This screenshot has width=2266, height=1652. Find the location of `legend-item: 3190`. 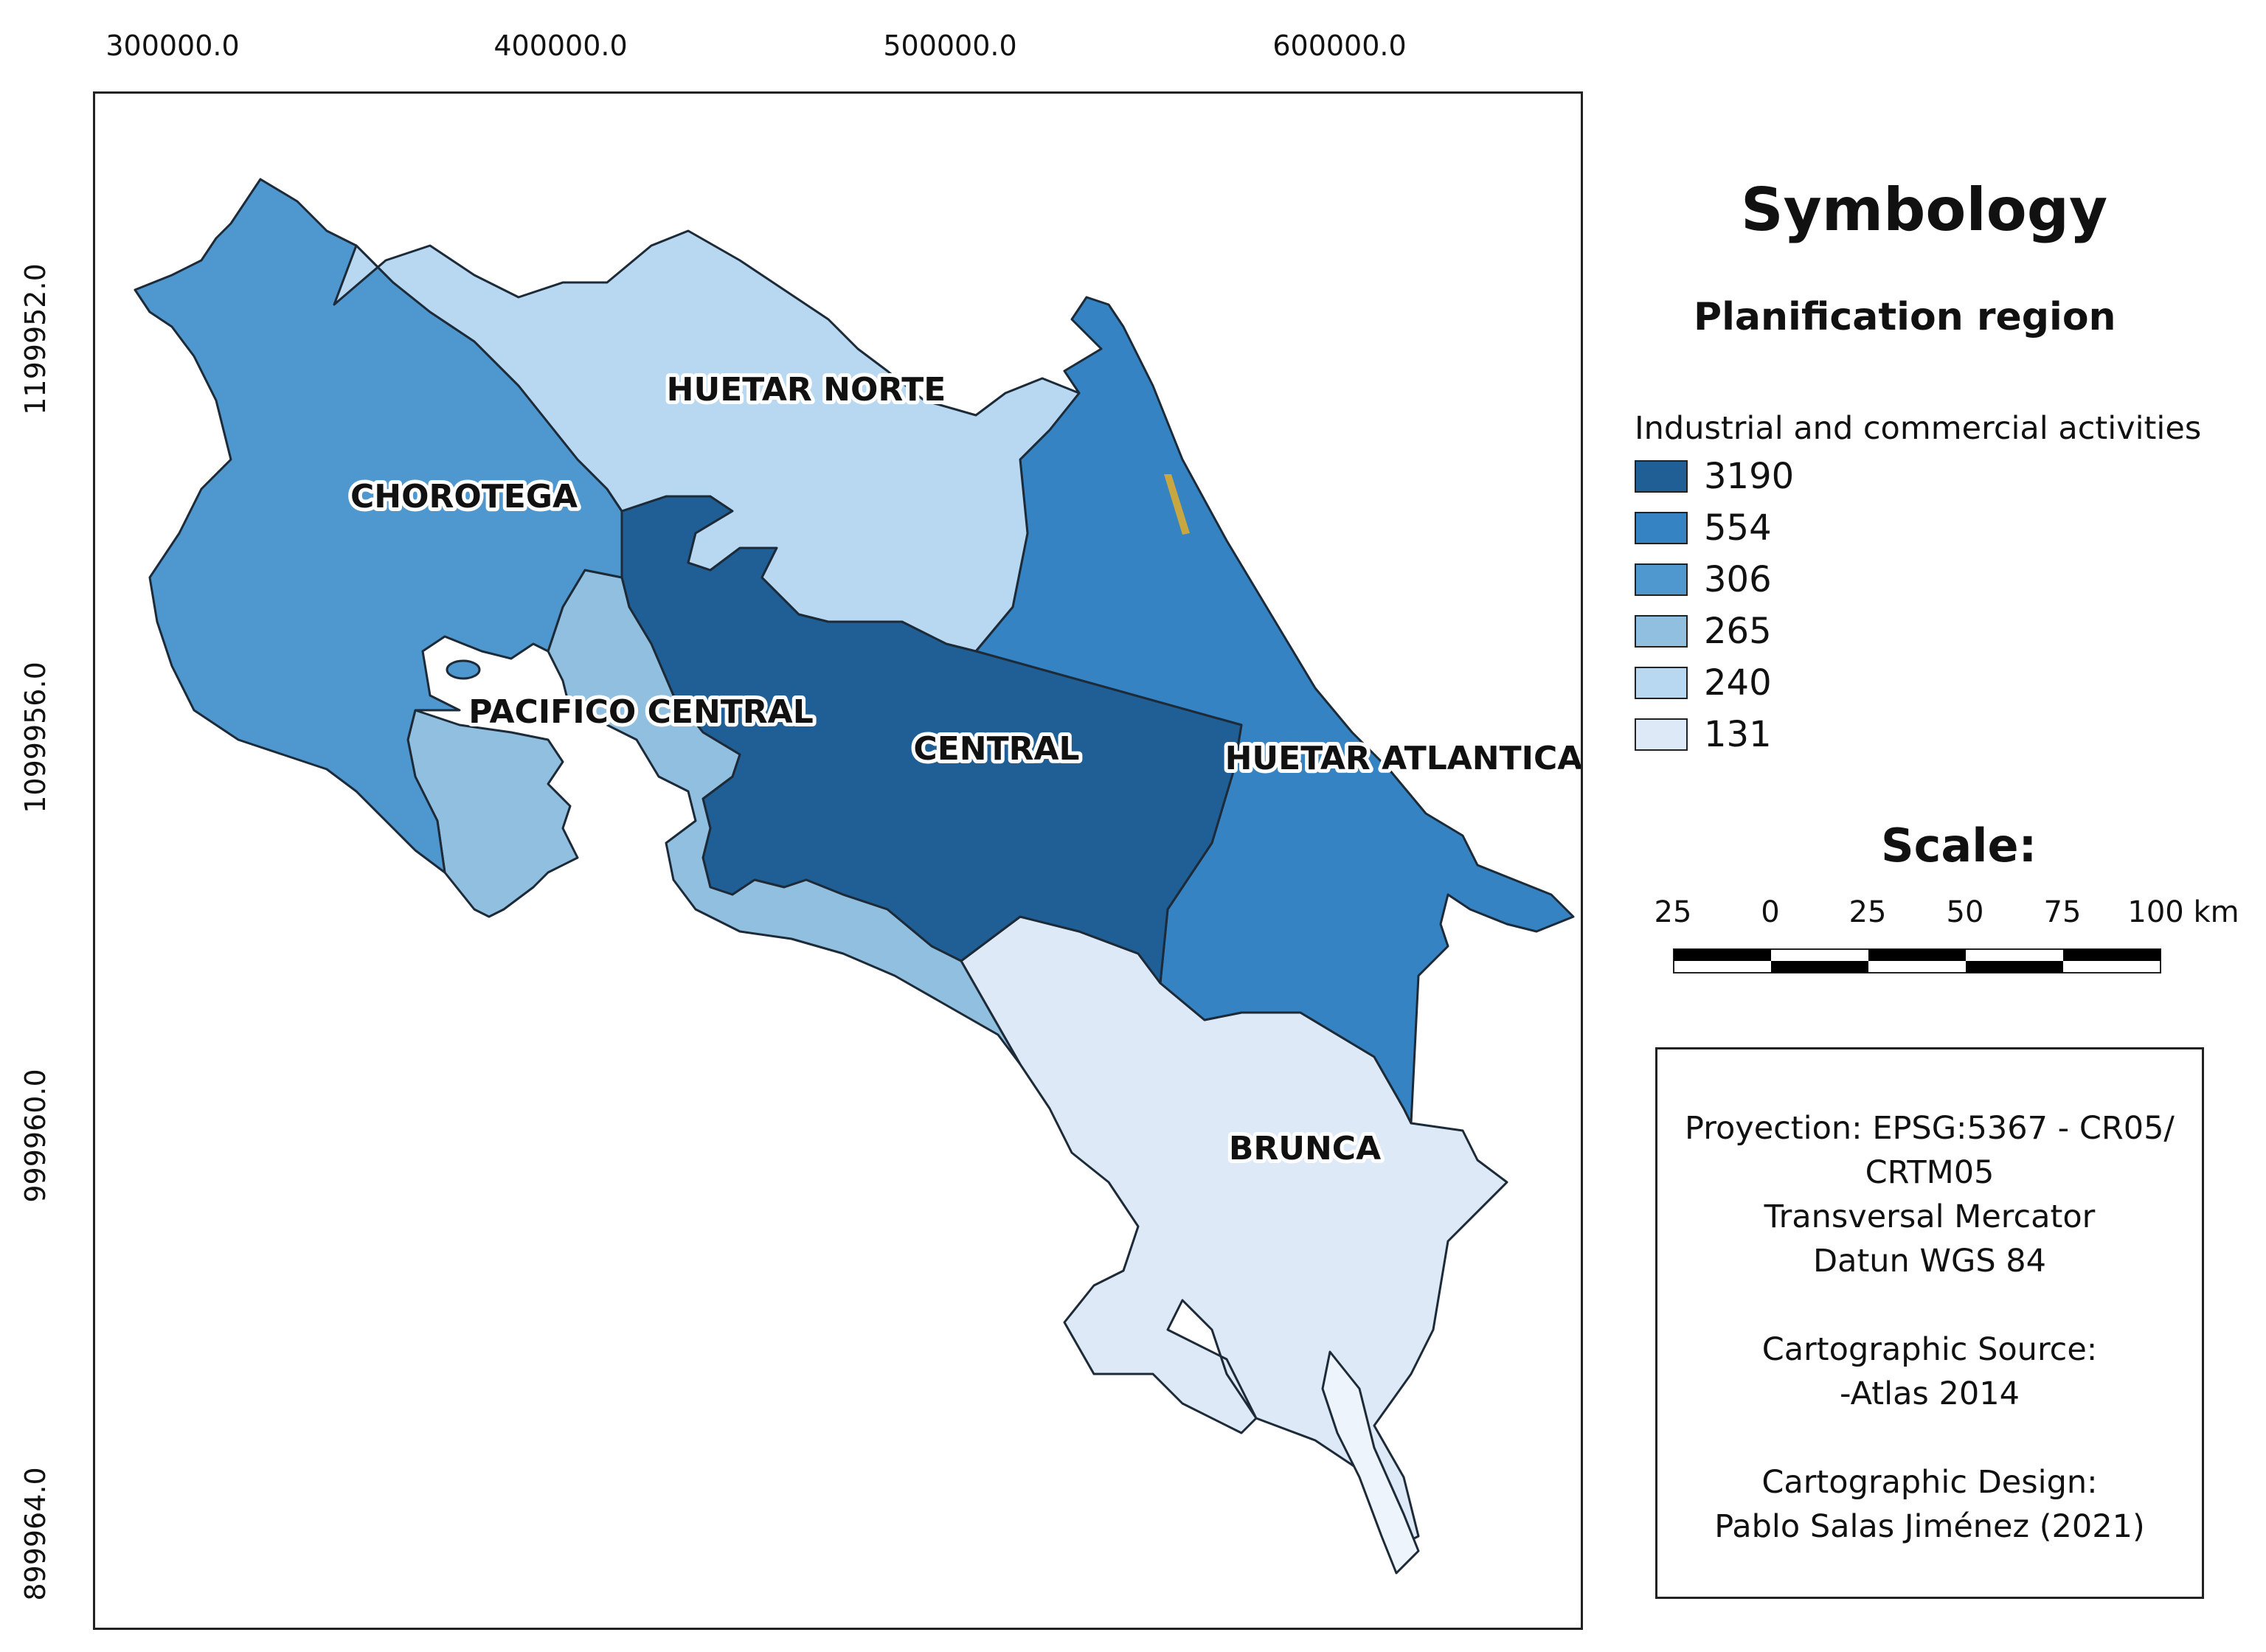

legend-item: 3190 is located at coordinates (1715, 477).